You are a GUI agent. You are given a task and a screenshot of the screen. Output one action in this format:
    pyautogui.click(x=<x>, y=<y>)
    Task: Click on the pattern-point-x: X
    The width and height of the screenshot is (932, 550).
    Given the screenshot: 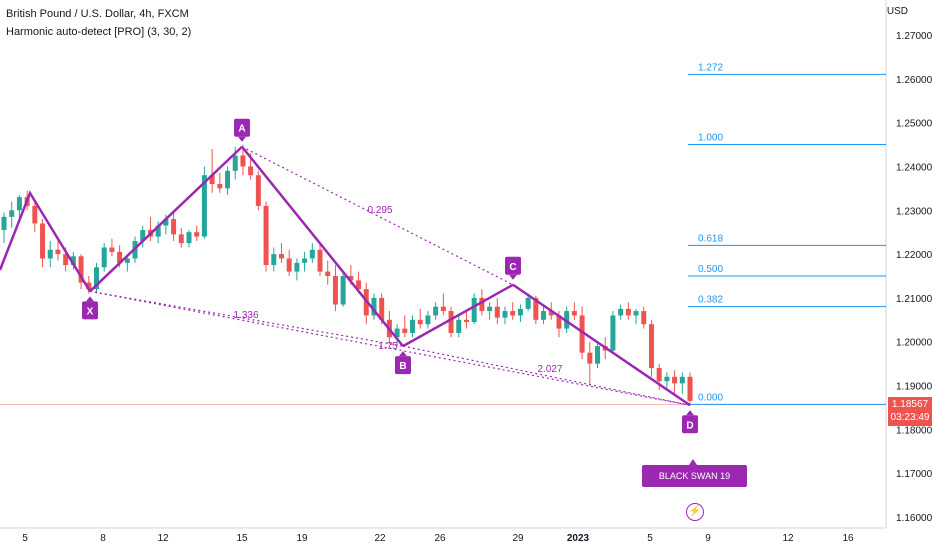 What is the action you would take?
    pyautogui.click(x=90, y=308)
    